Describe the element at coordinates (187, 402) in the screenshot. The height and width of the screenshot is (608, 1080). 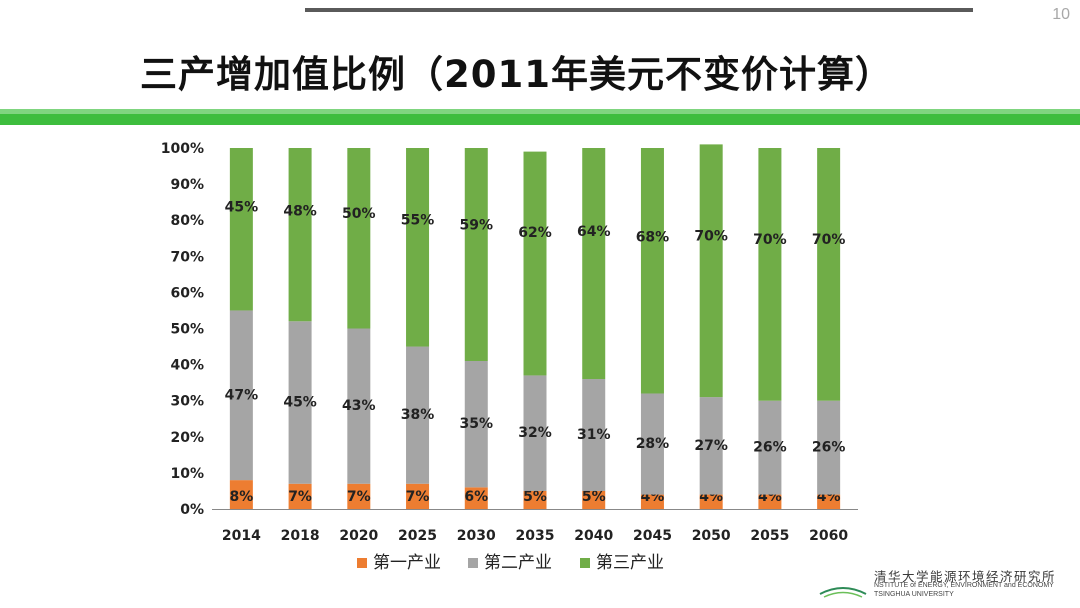
I see `y-tick-label: 30%` at that location.